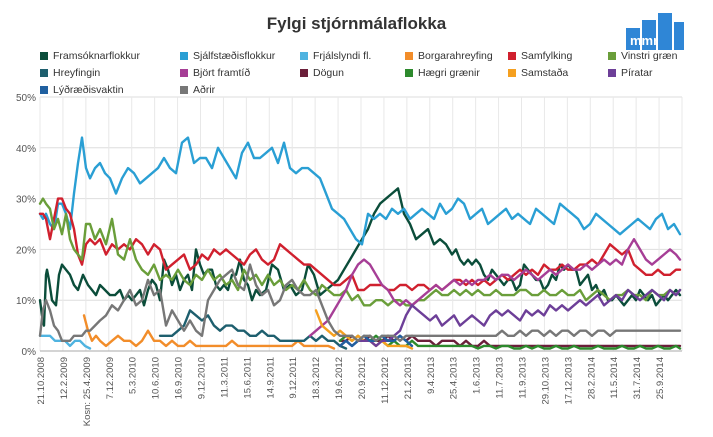 Image resolution: width=713 pixels, height=437 pixels. I want to click on legend-item: Píratar, so click(630, 73).